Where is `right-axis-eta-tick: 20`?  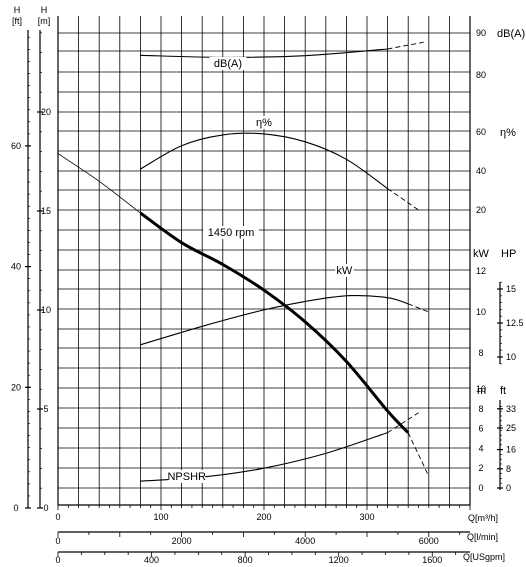
right-axis-eta-tick: 20 is located at coordinates (481, 210).